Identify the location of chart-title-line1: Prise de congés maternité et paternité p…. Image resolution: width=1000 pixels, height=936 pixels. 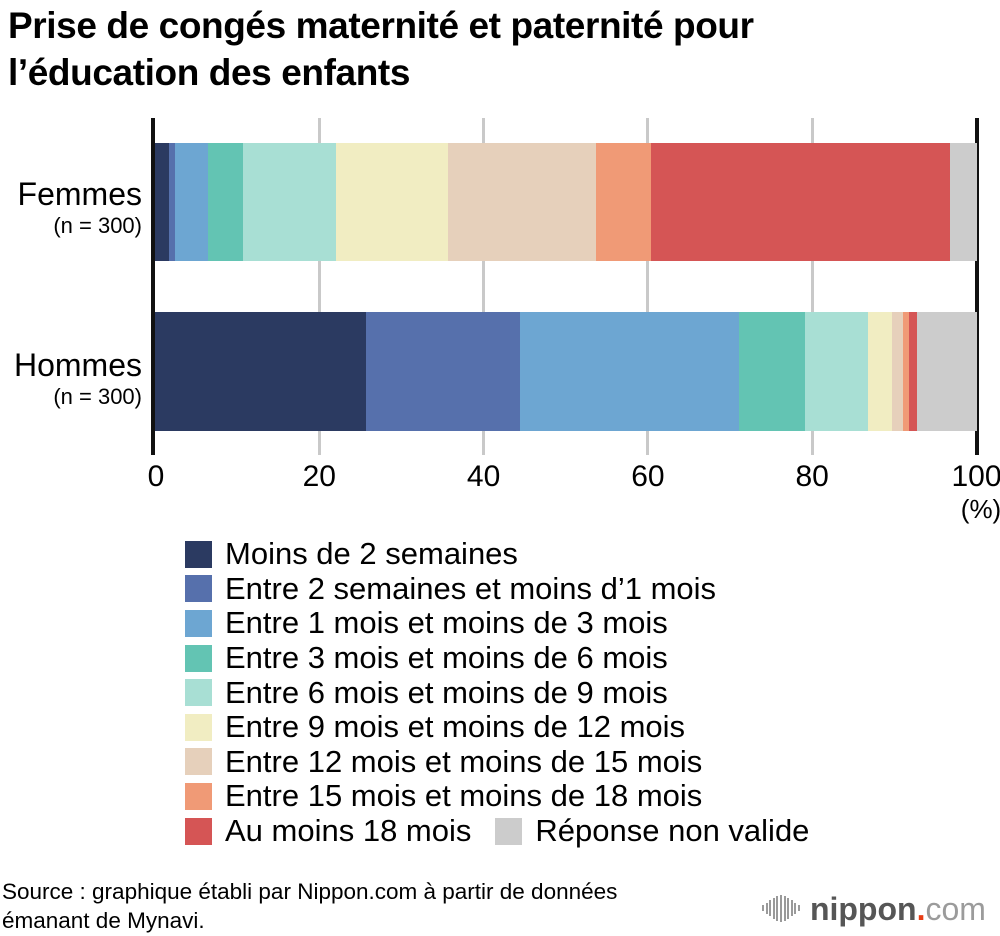
(381, 25).